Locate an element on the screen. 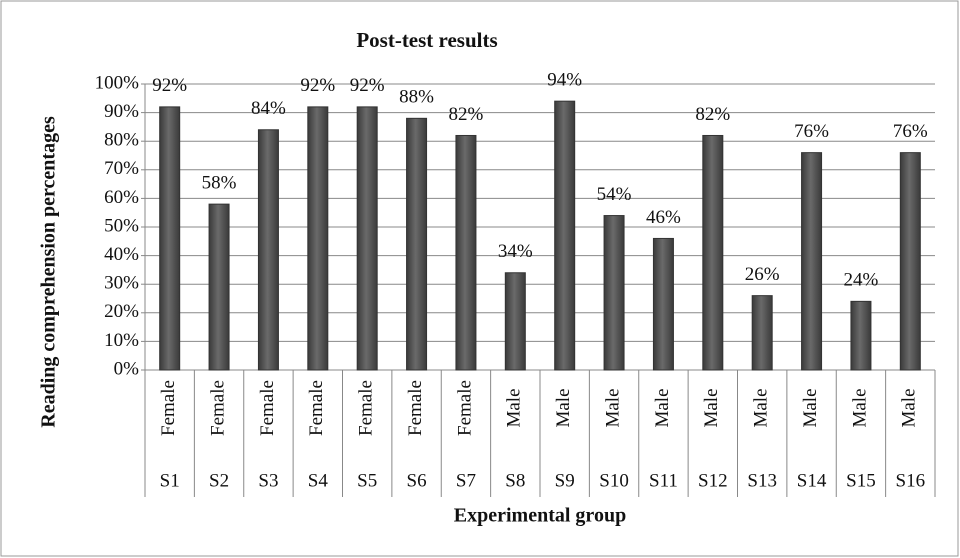  y-tick-label: 50% is located at coordinates (121, 225).